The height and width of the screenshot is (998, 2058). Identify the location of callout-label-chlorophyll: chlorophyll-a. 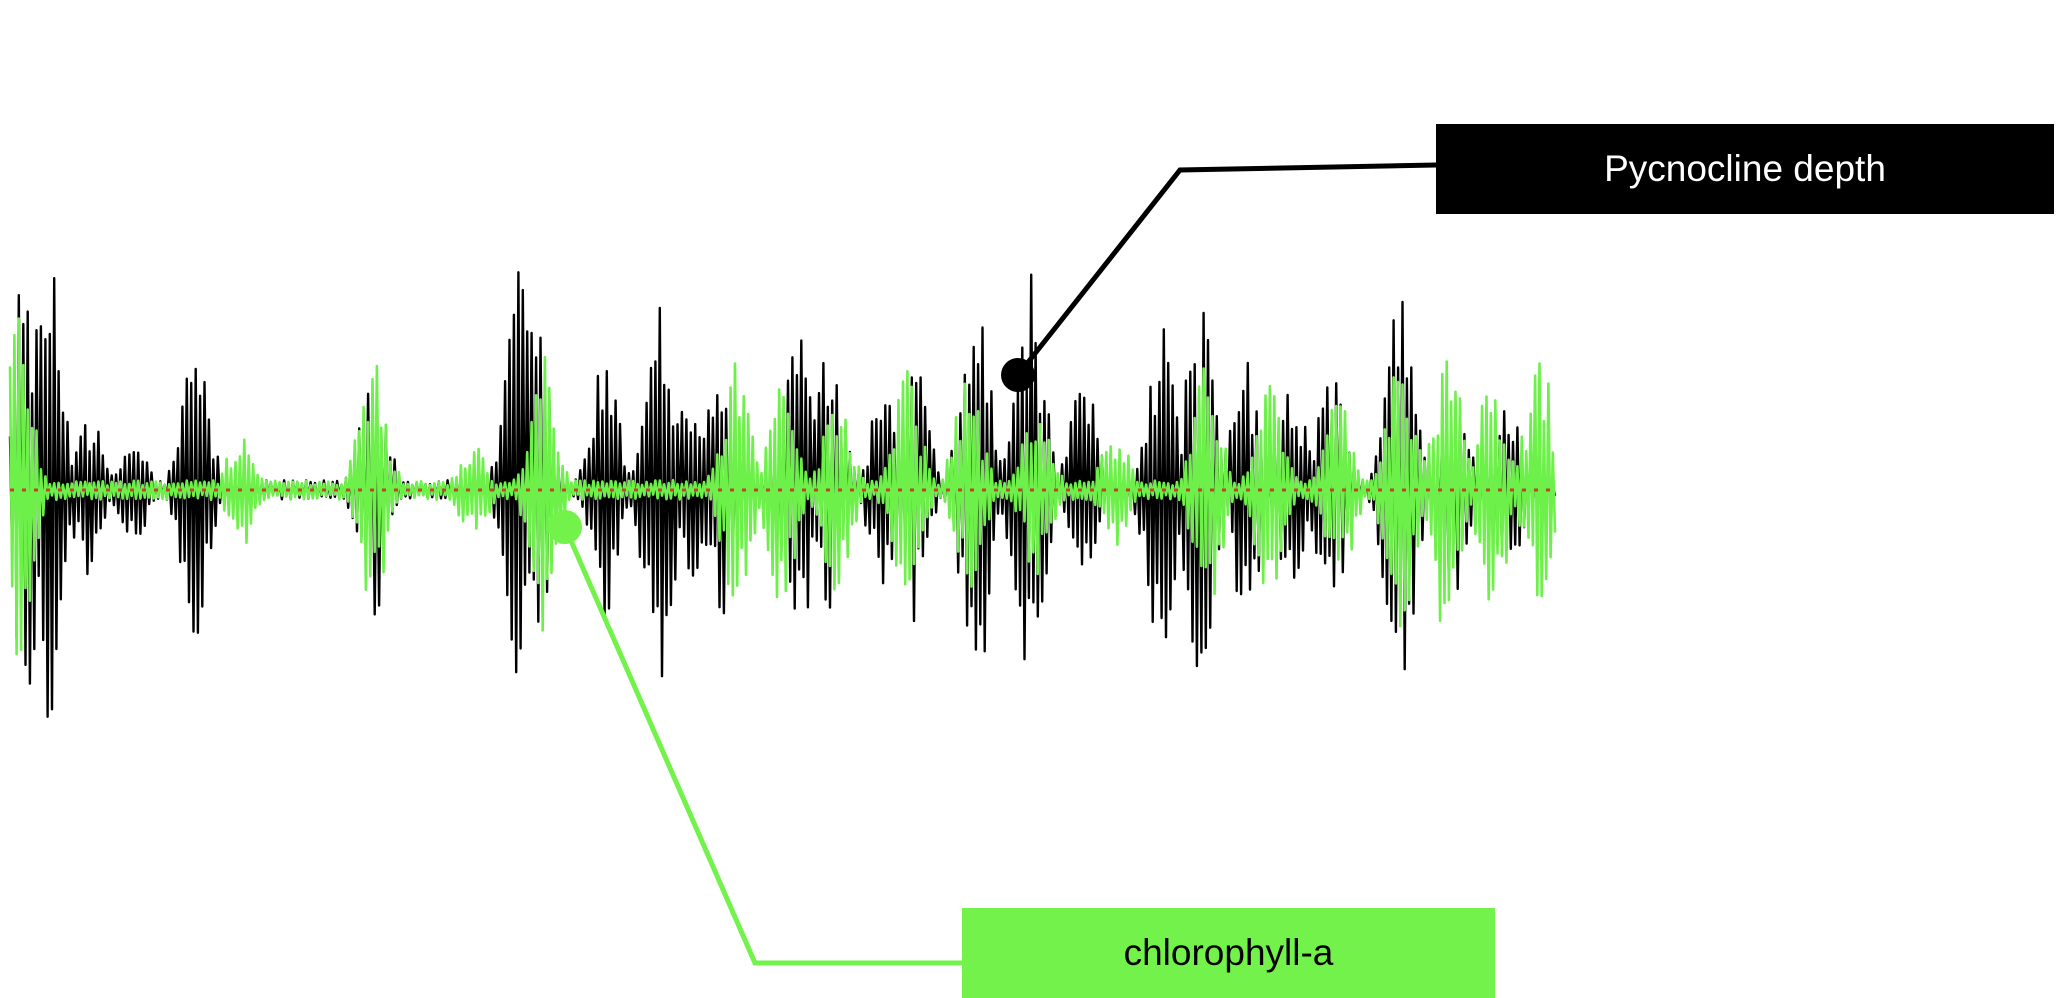
(1228, 953).